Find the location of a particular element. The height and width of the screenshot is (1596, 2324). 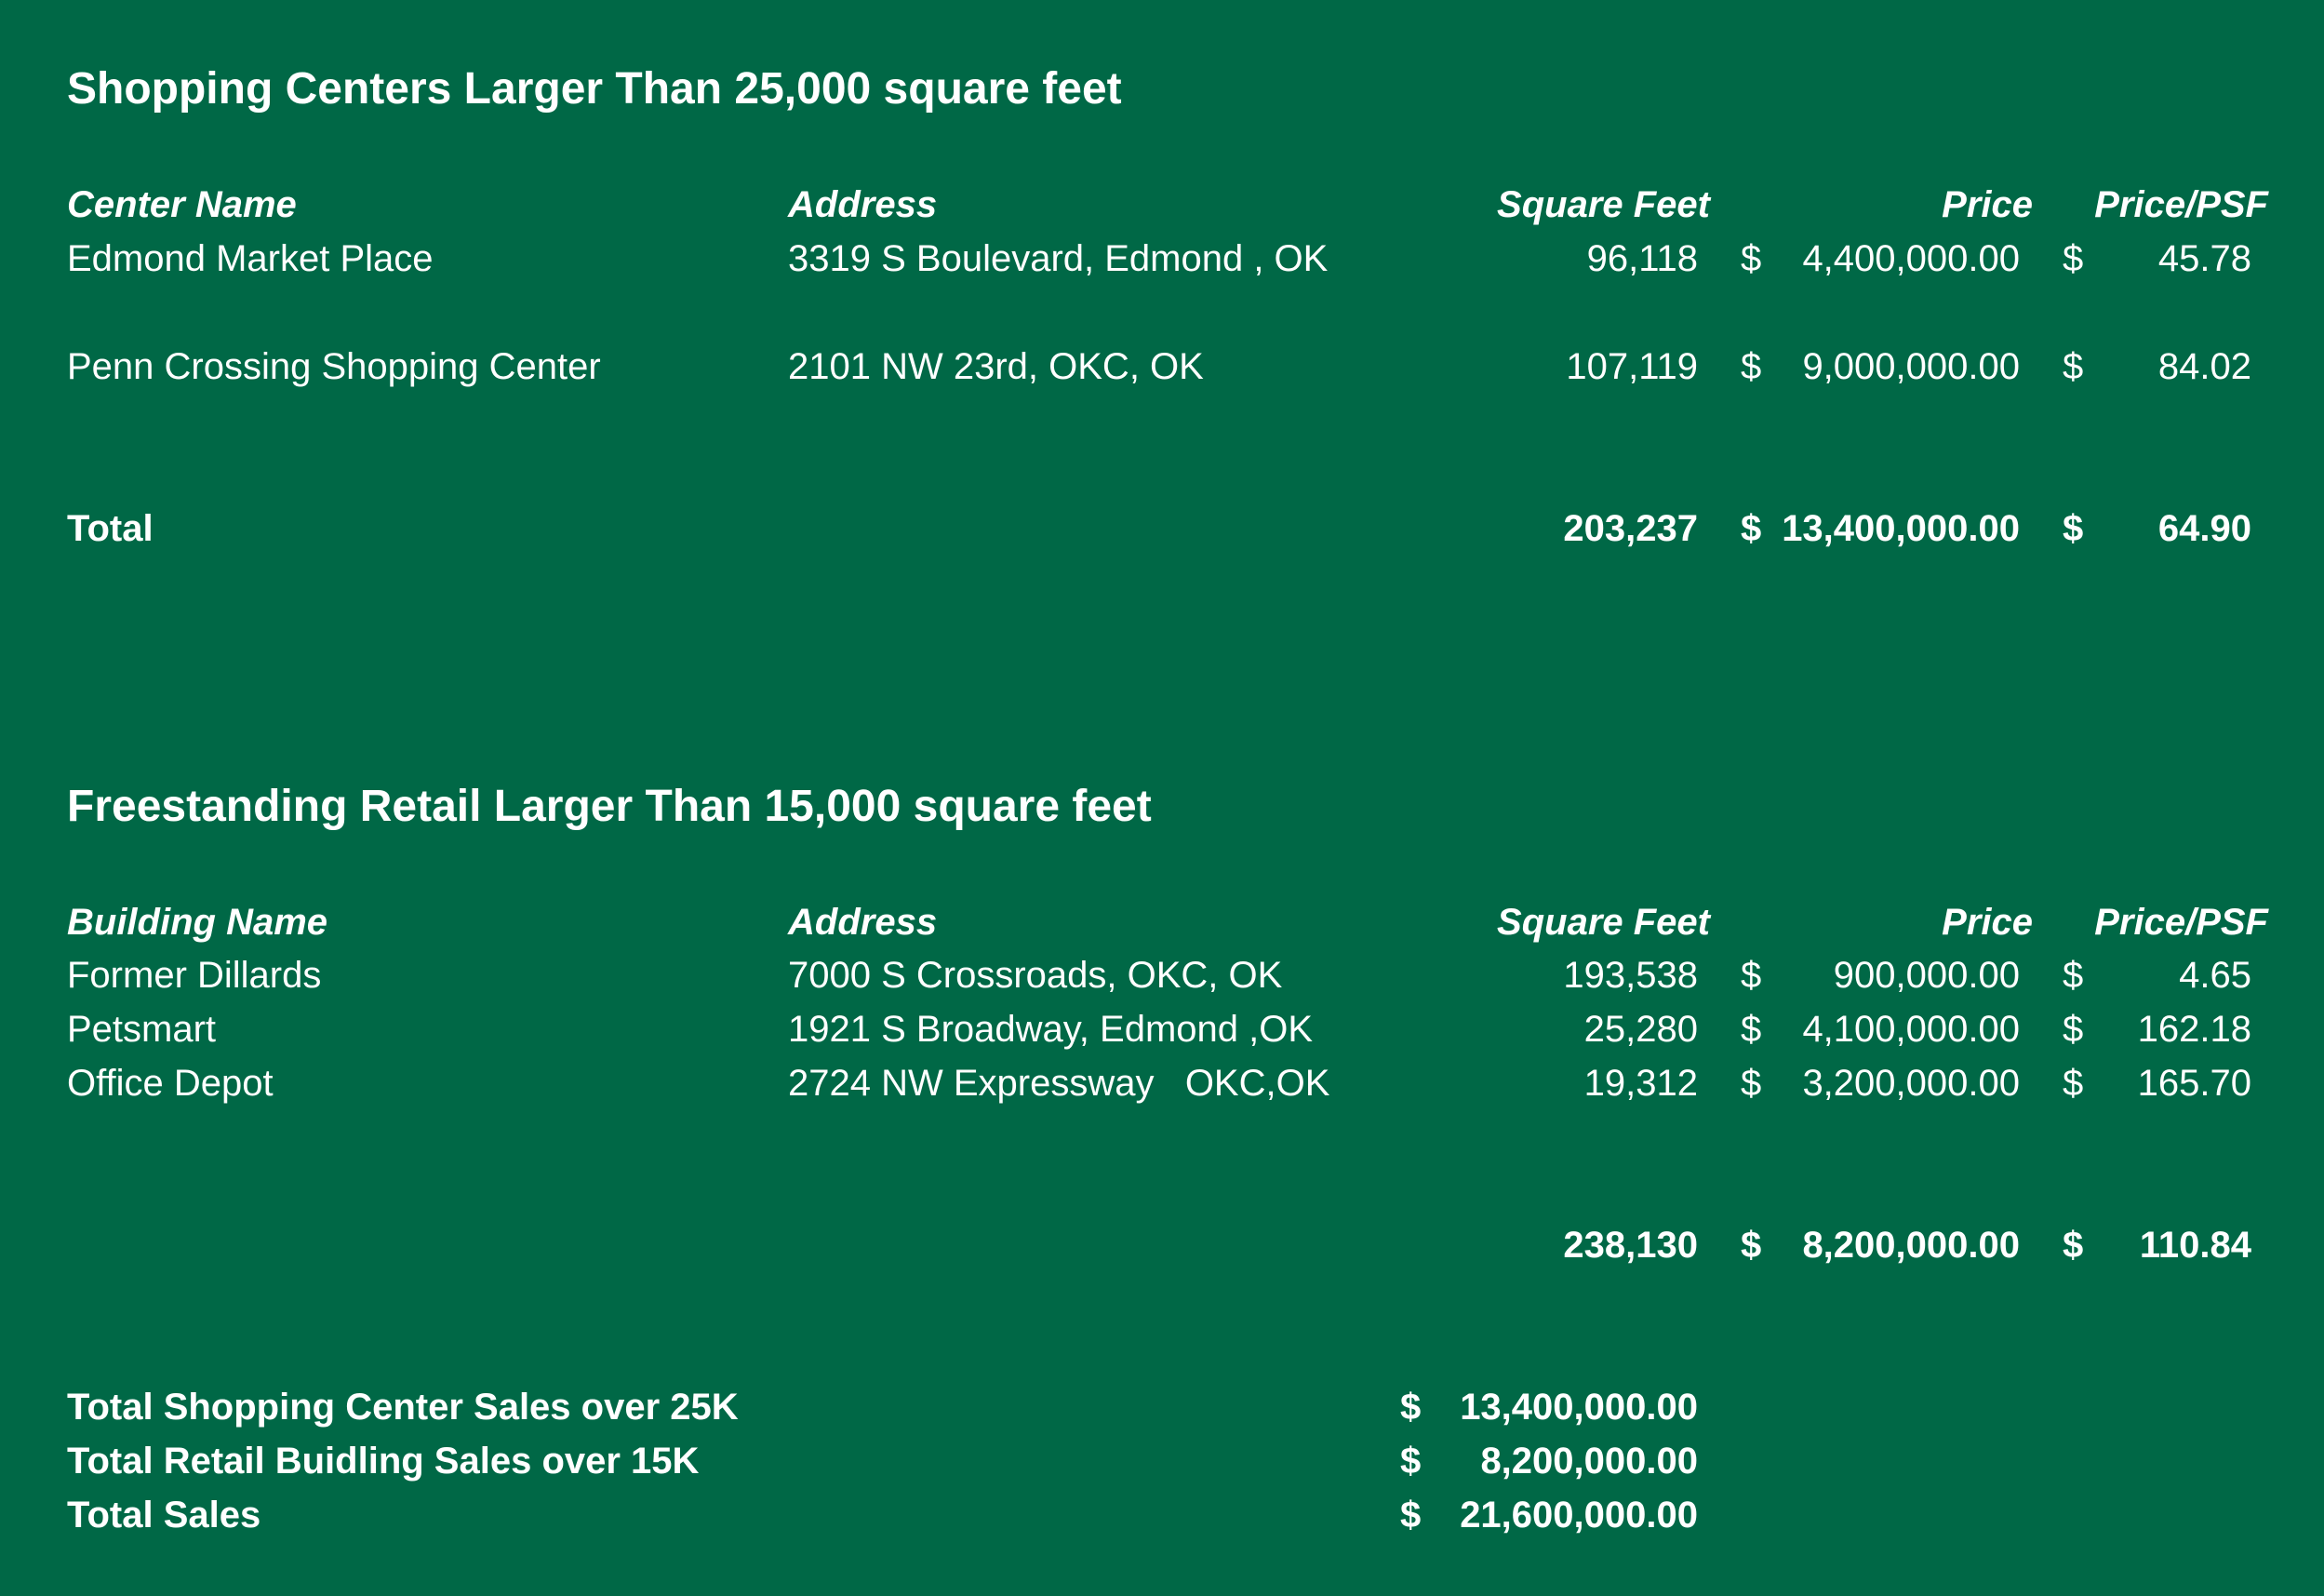

row-name: Edmond Market Place is located at coordinates (250, 258).